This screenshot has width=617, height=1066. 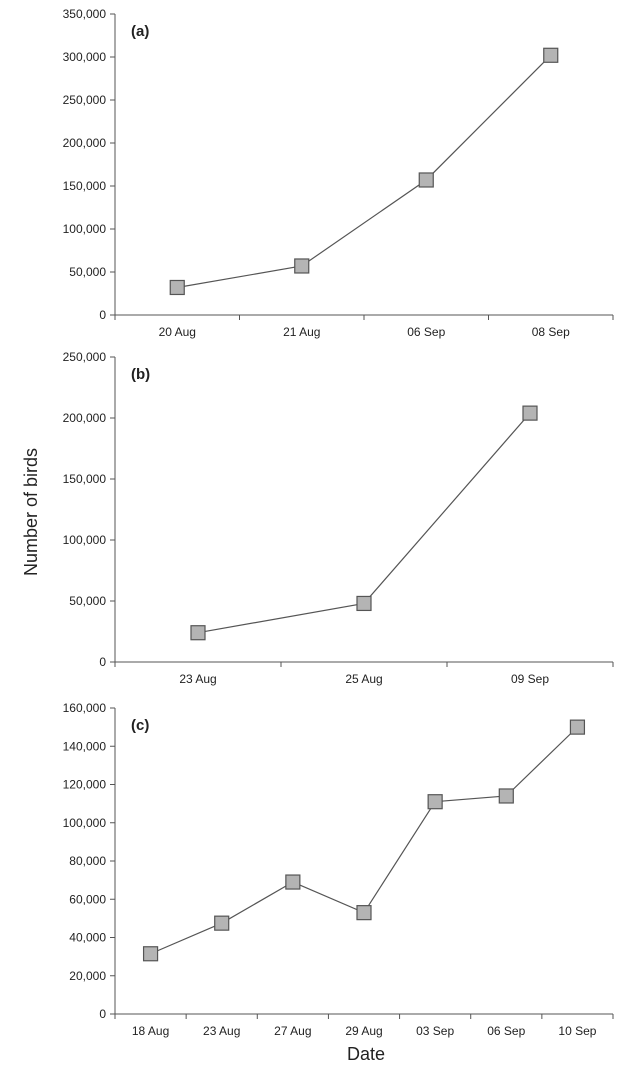 I want to click on y-tick-label: 140,000, so click(x=85, y=746).